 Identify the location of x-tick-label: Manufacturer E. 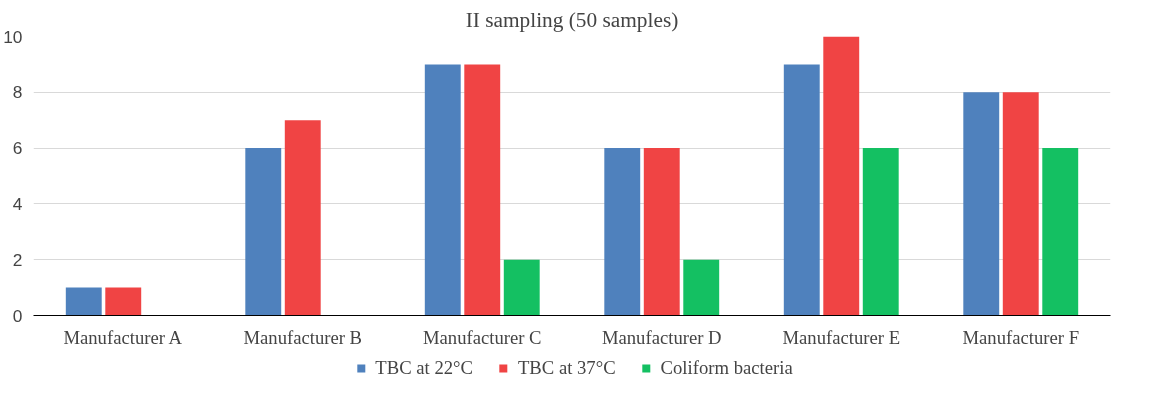
(841, 337).